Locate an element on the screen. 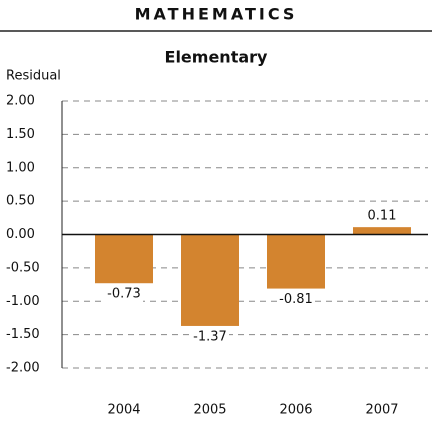  y-tick-label: -1.00 is located at coordinates (23, 301).